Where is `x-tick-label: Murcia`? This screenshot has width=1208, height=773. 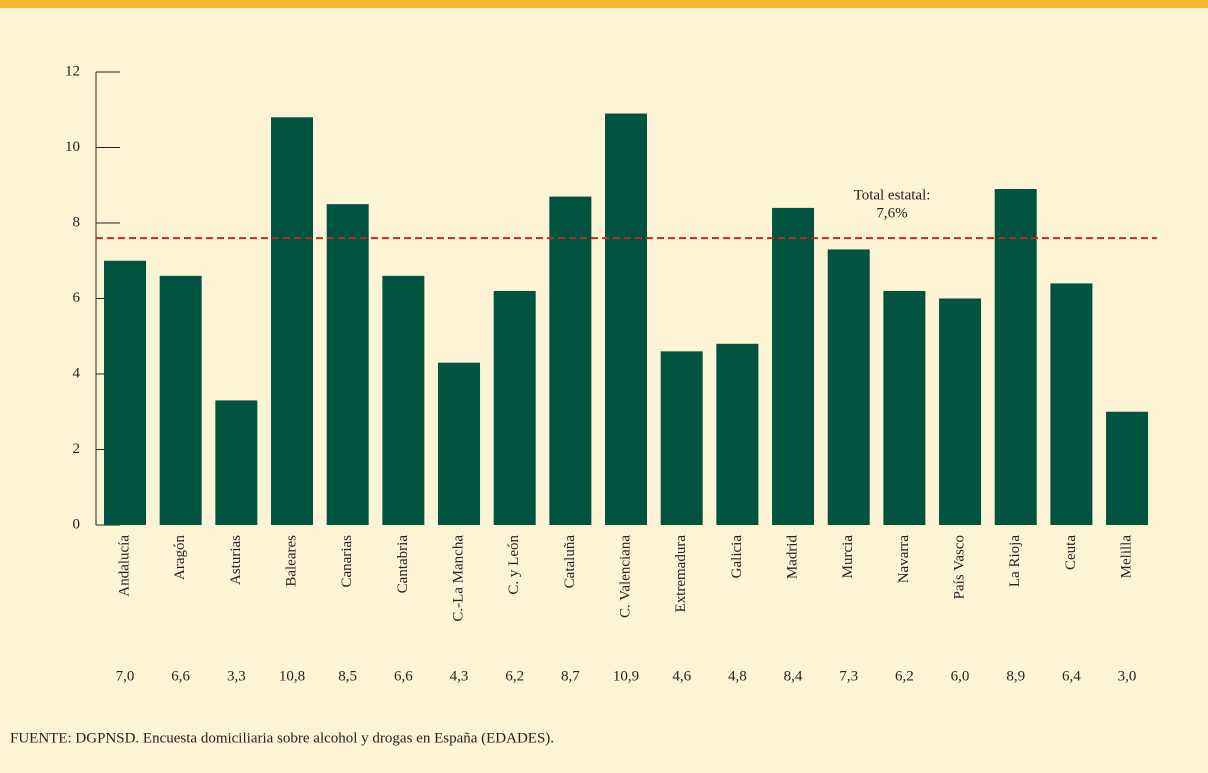
x-tick-label: Murcia is located at coordinates (848, 557).